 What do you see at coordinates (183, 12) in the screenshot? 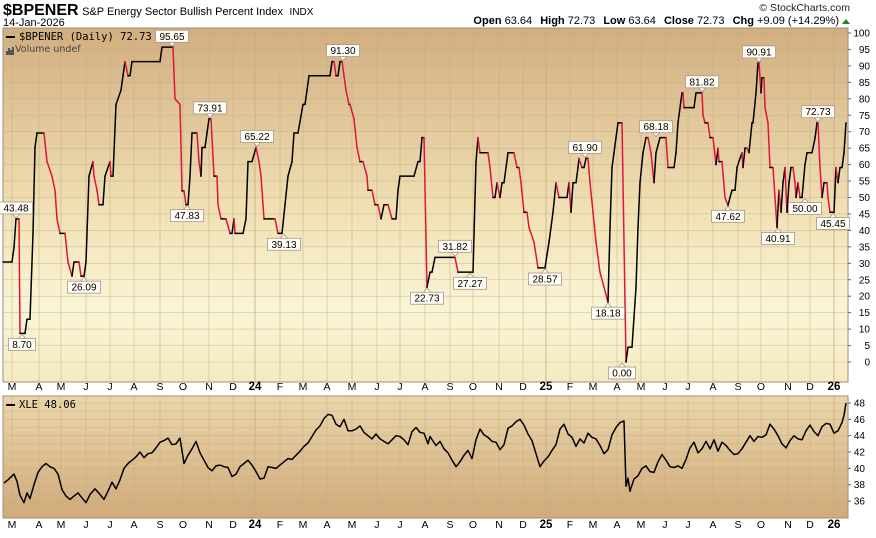
I see `symbol-description: S&P Energy Sector Bullish Percent Index` at bounding box center [183, 12].